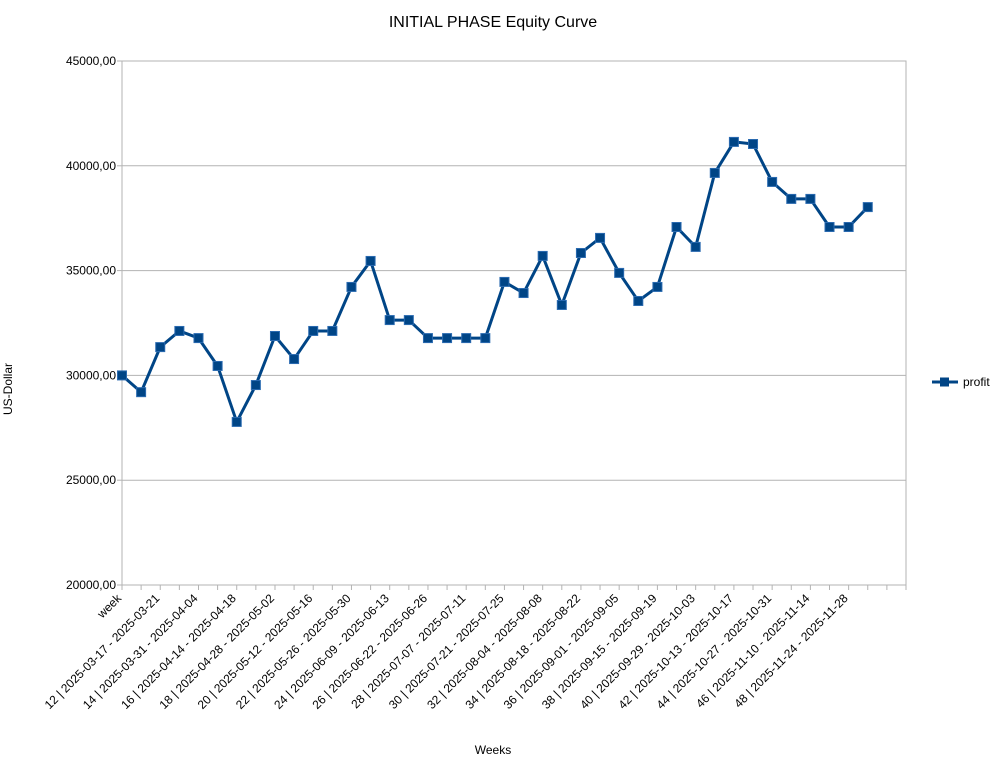 This screenshot has width=996, height=761. I want to click on y-tick-label: 20000,00, so click(91, 585).